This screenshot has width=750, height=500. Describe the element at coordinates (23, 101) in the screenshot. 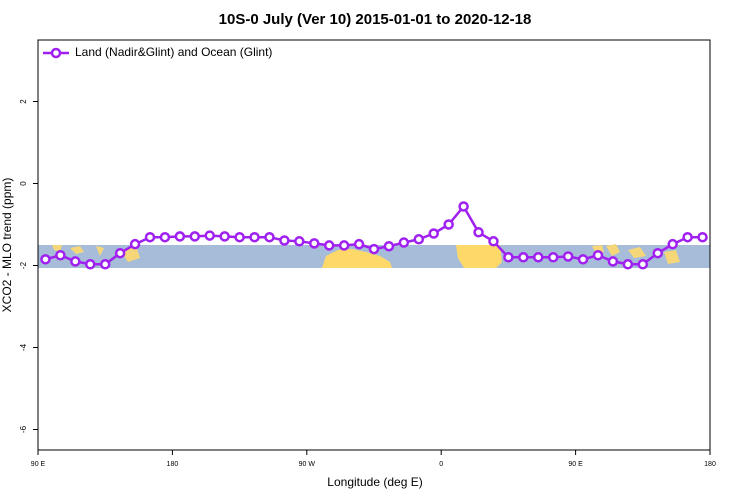

I see `y-tick-label: 2` at that location.